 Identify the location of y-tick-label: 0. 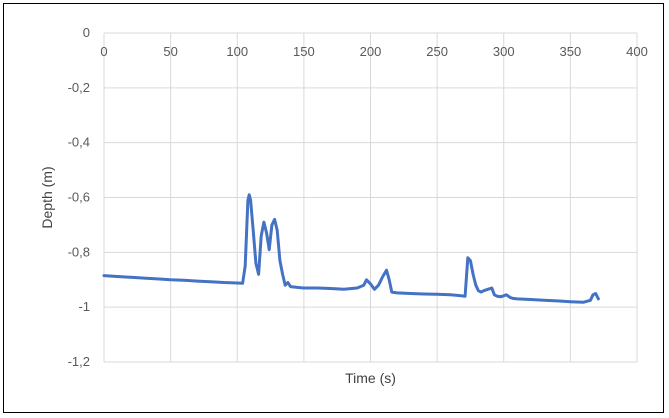
(86, 32).